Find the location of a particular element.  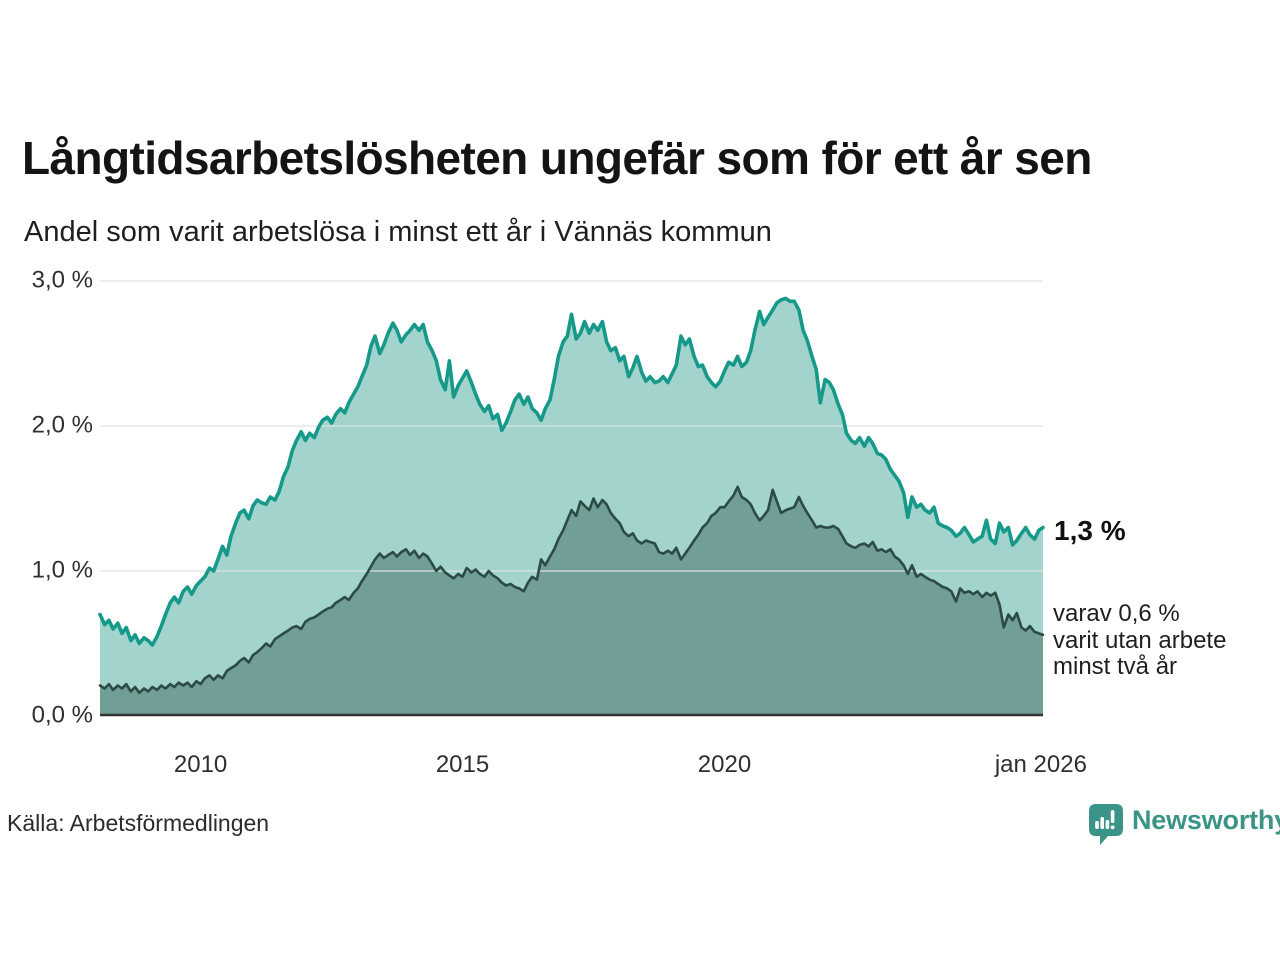

x-tick-label: 2020 is located at coordinates (724, 764).